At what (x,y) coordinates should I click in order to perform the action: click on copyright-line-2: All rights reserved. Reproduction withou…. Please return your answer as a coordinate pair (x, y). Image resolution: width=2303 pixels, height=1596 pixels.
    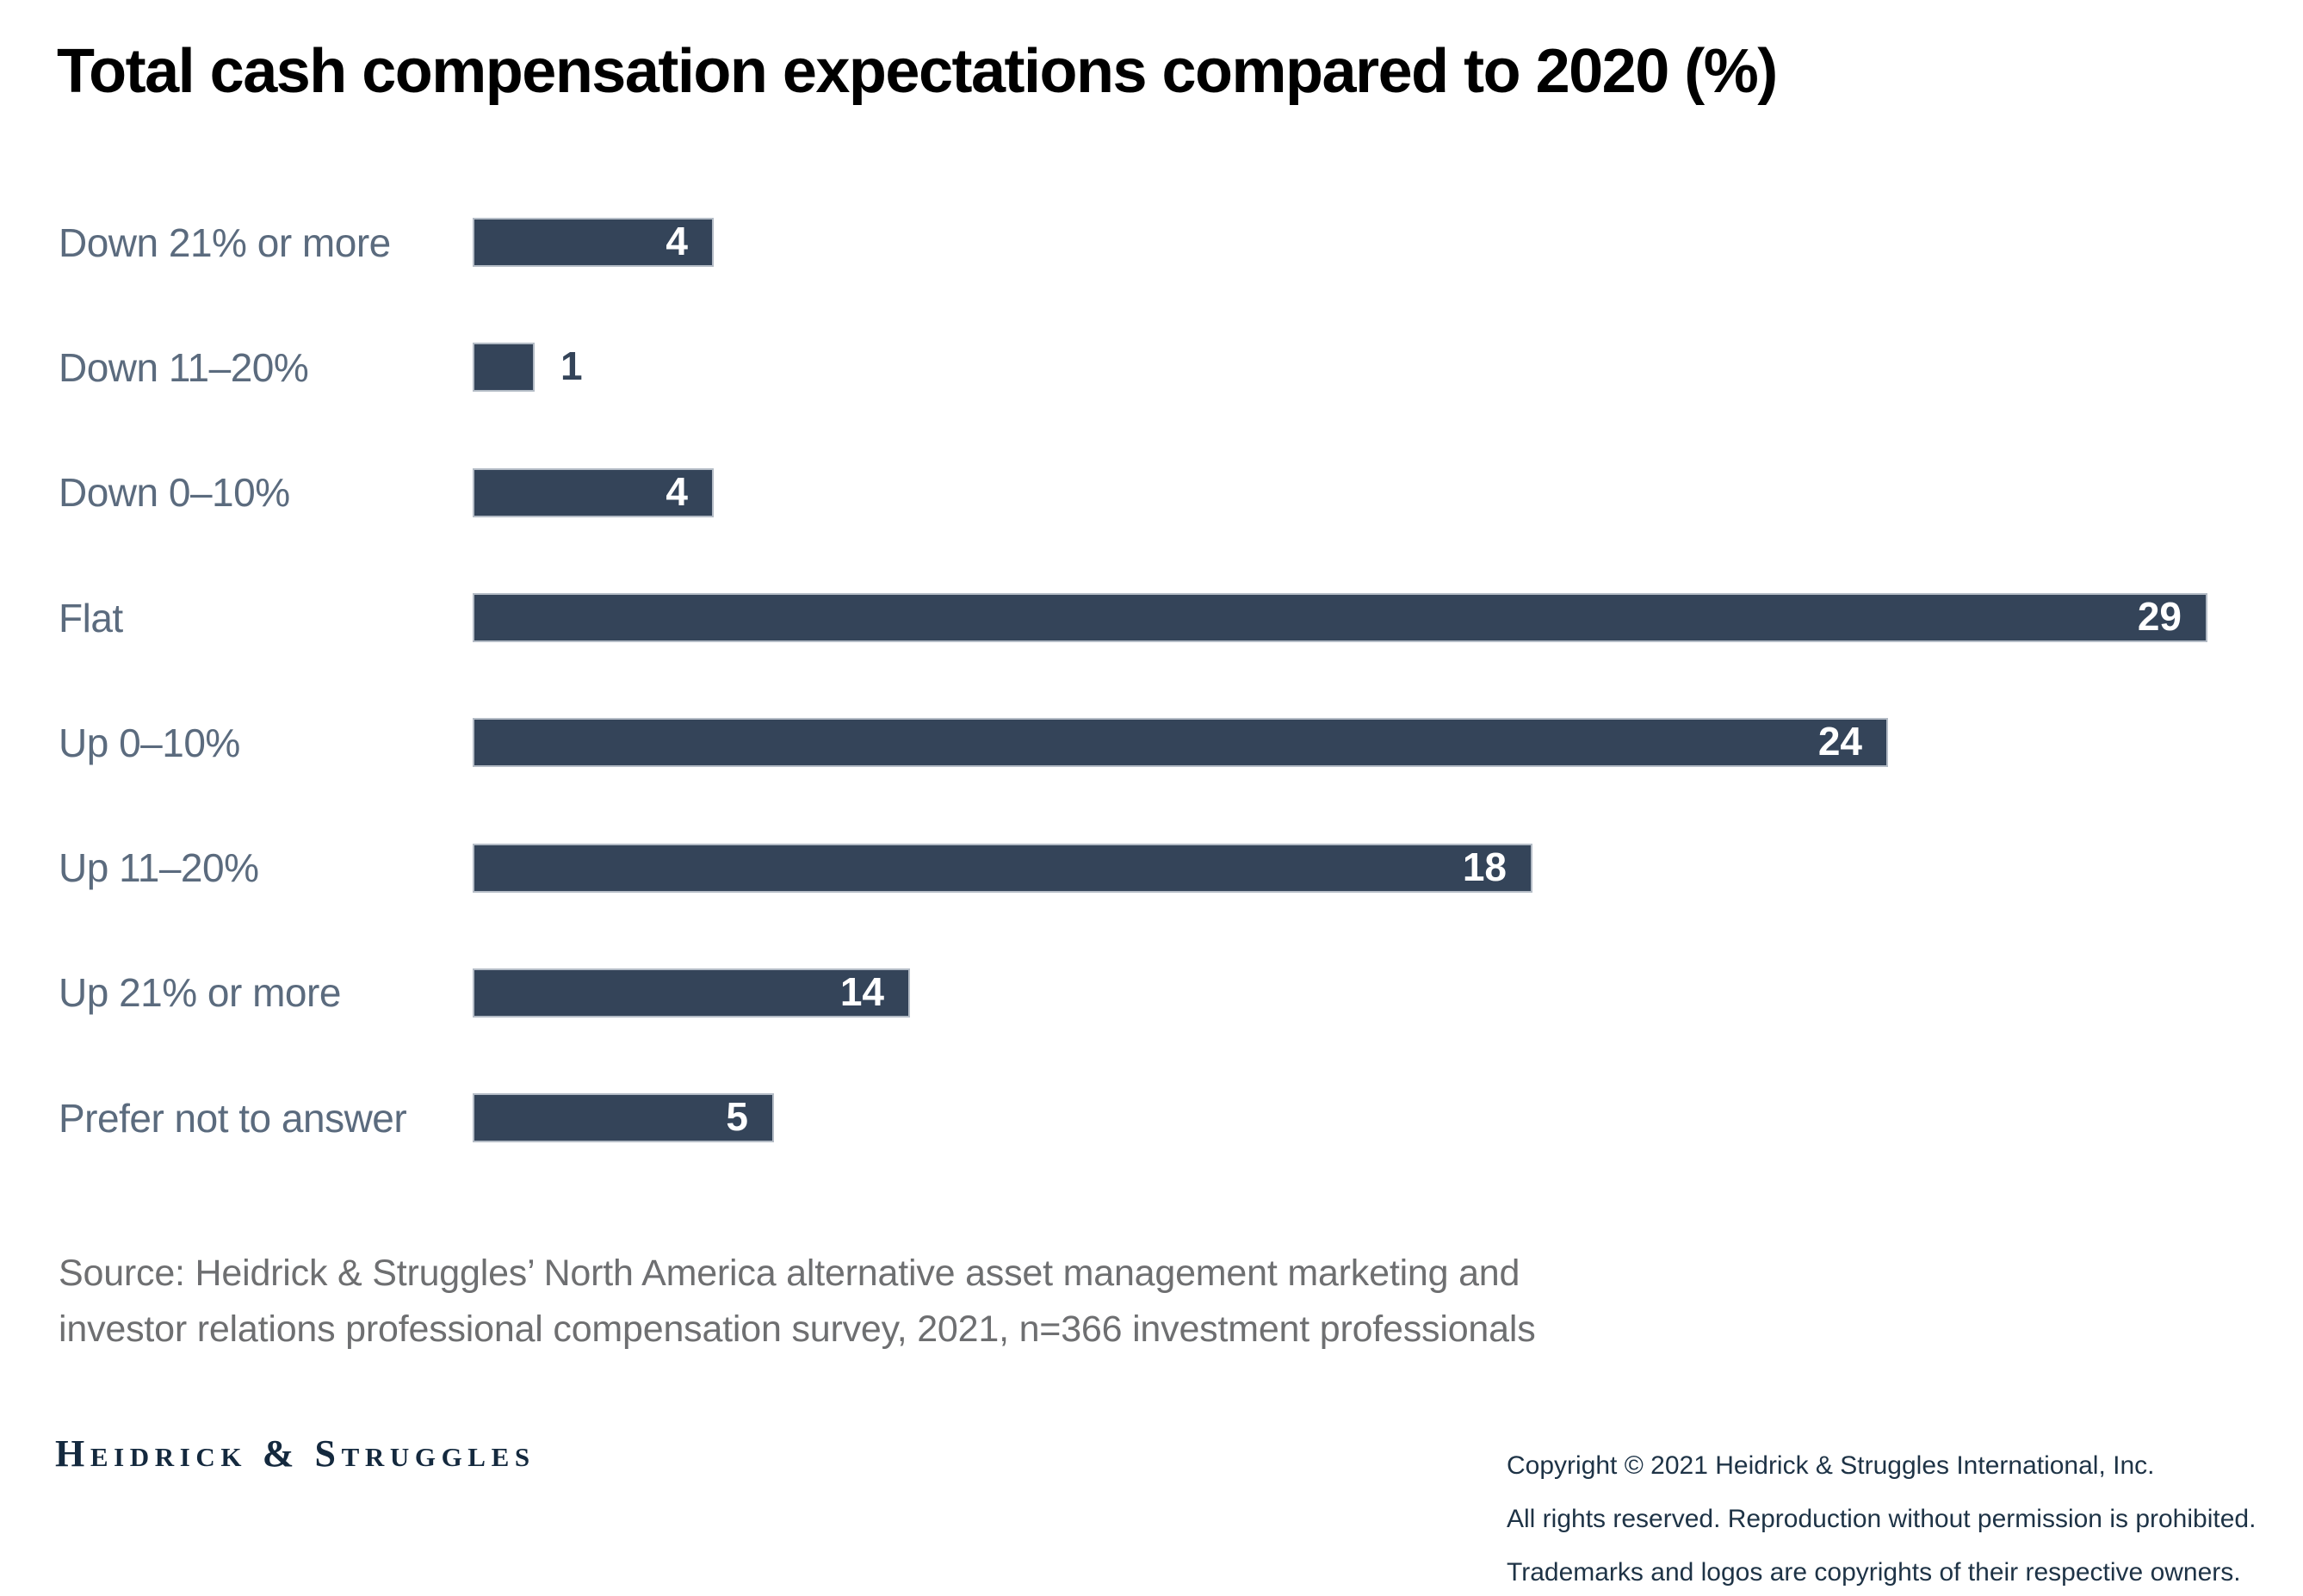
    Looking at the image, I should click on (1882, 1519).